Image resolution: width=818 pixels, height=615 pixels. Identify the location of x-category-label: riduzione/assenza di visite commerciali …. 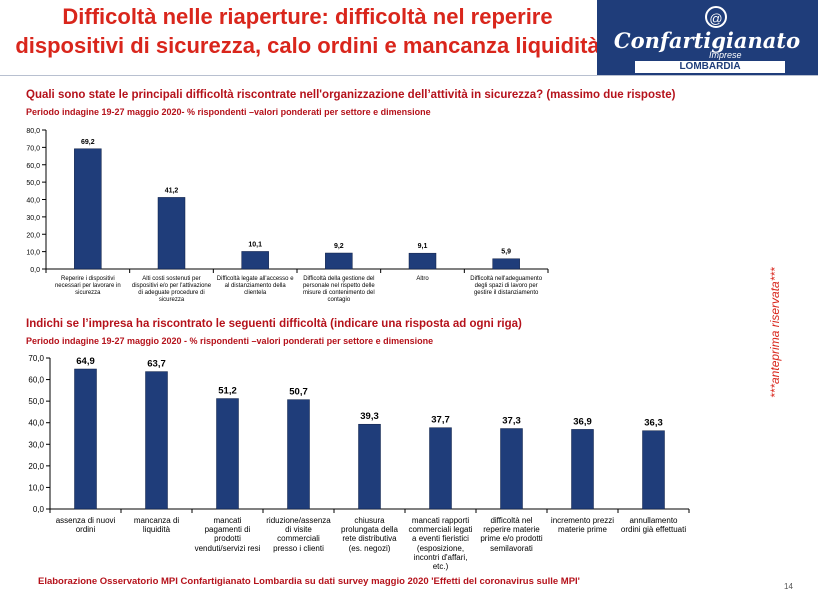
(298, 534).